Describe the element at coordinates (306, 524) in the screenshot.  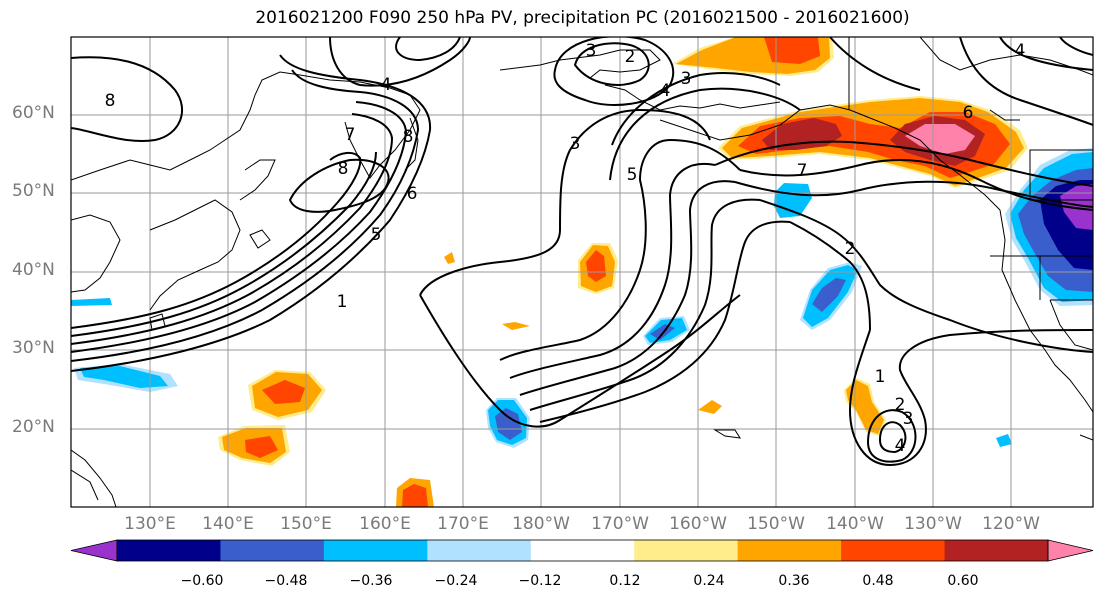
I see `lon-label: 150°E` at that location.